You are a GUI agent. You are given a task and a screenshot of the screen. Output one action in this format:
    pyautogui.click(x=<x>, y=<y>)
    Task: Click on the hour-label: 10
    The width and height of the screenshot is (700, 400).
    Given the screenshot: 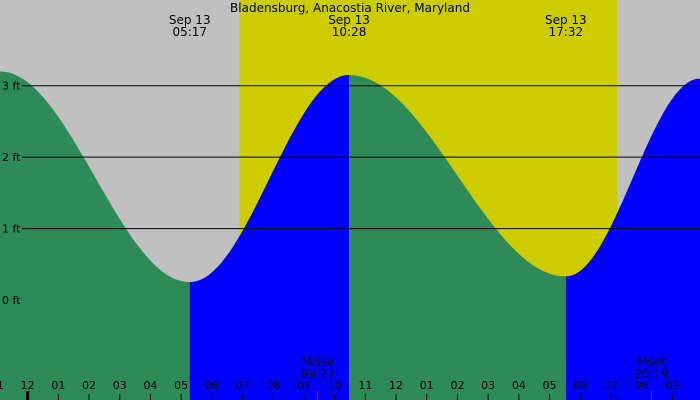 What is the action you would take?
    pyautogui.click(x=335, y=385)
    